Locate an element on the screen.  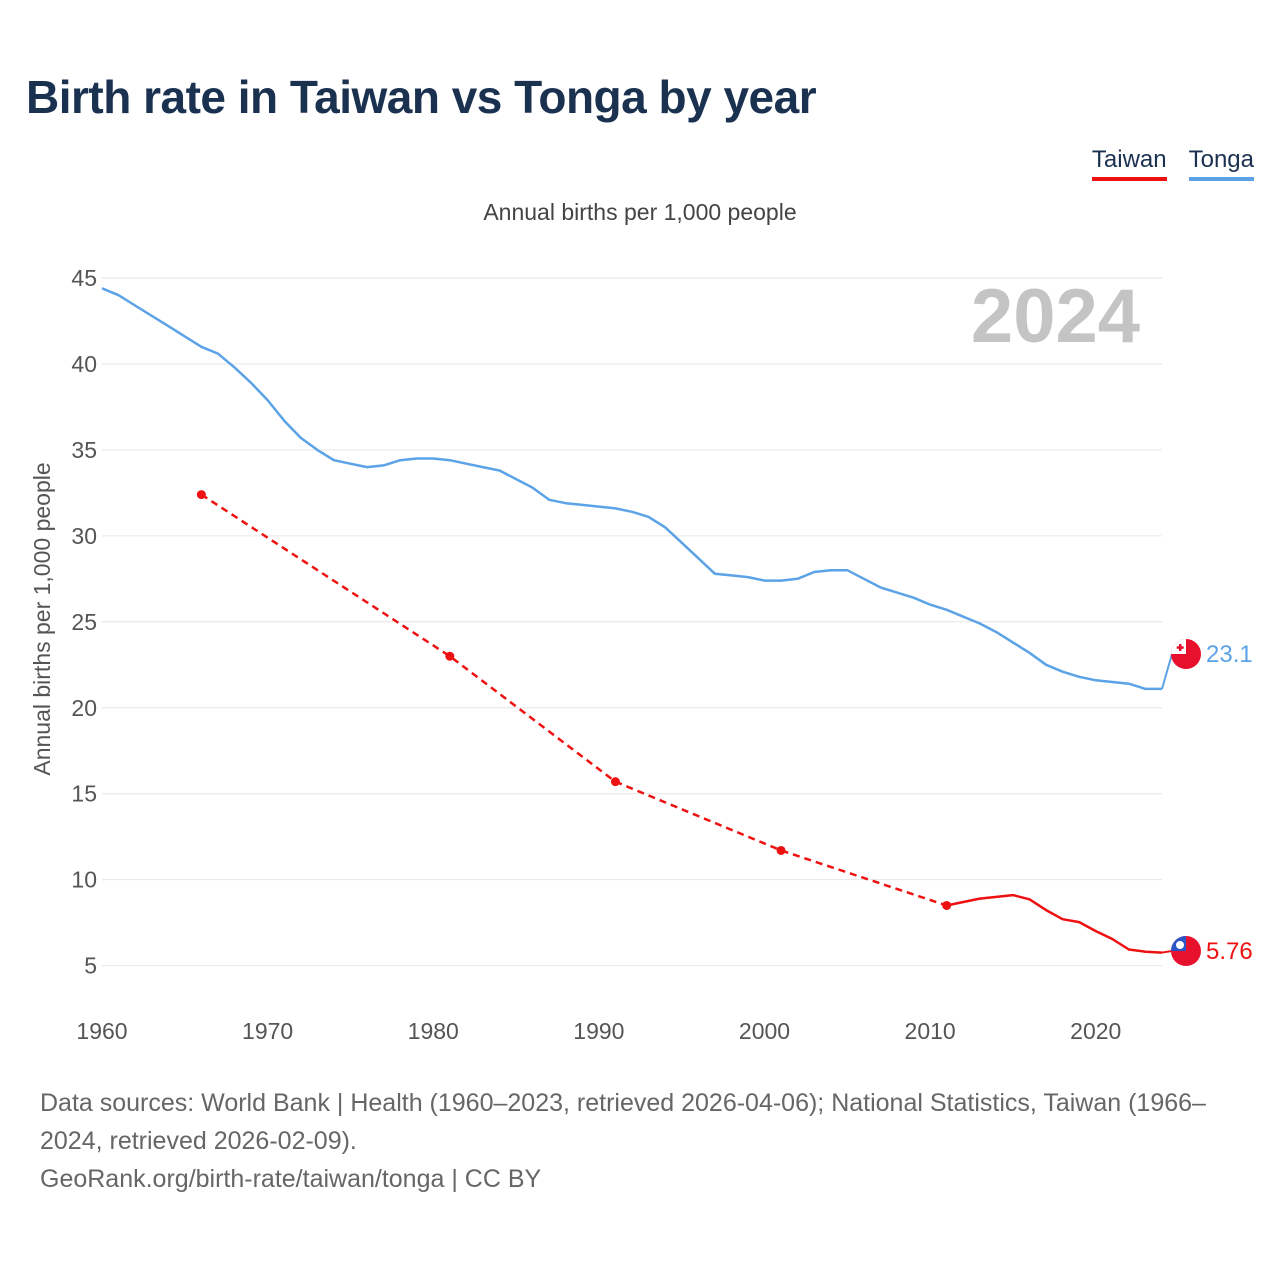
legend-item-taiwan: Taiwan is located at coordinates (1129, 163).